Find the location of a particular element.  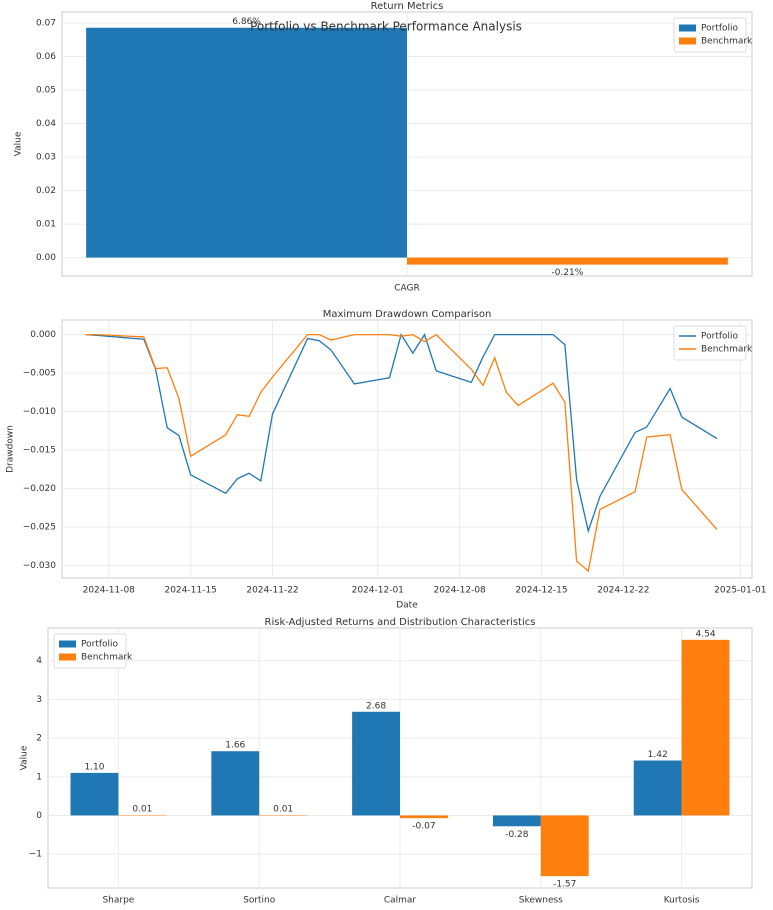

legend-box is located at coordinates (710, 343).